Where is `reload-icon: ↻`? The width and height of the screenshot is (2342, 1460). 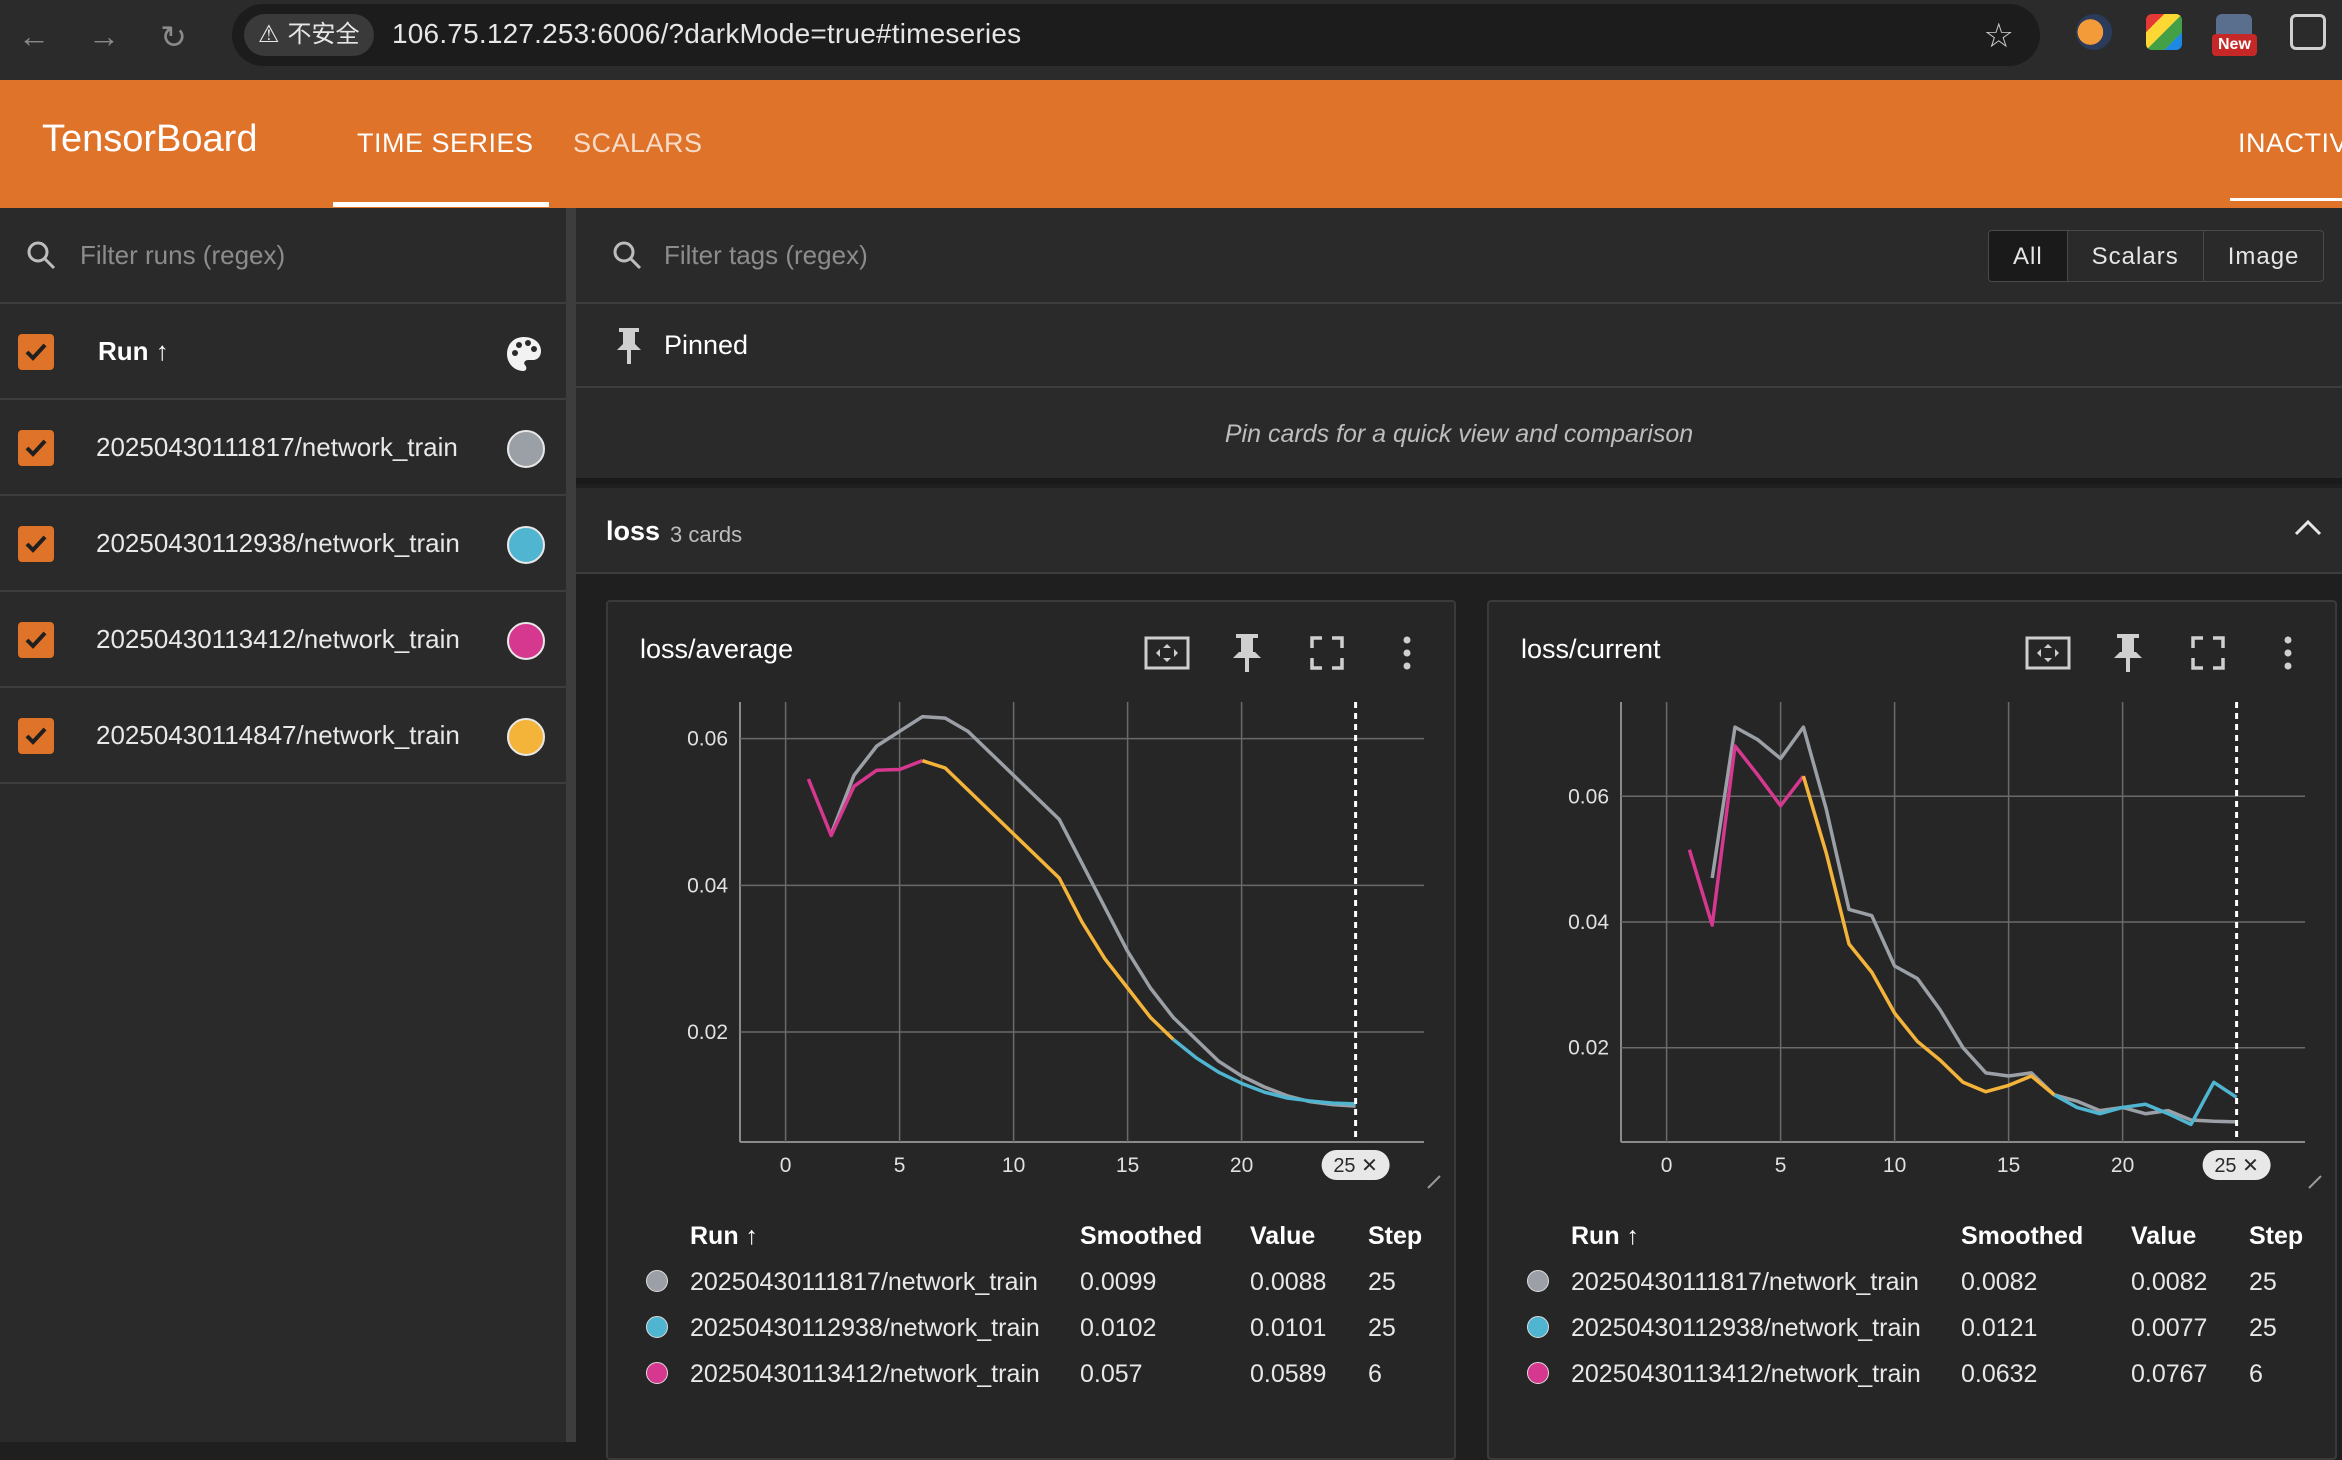
reload-icon: ↻ is located at coordinates (173, 37).